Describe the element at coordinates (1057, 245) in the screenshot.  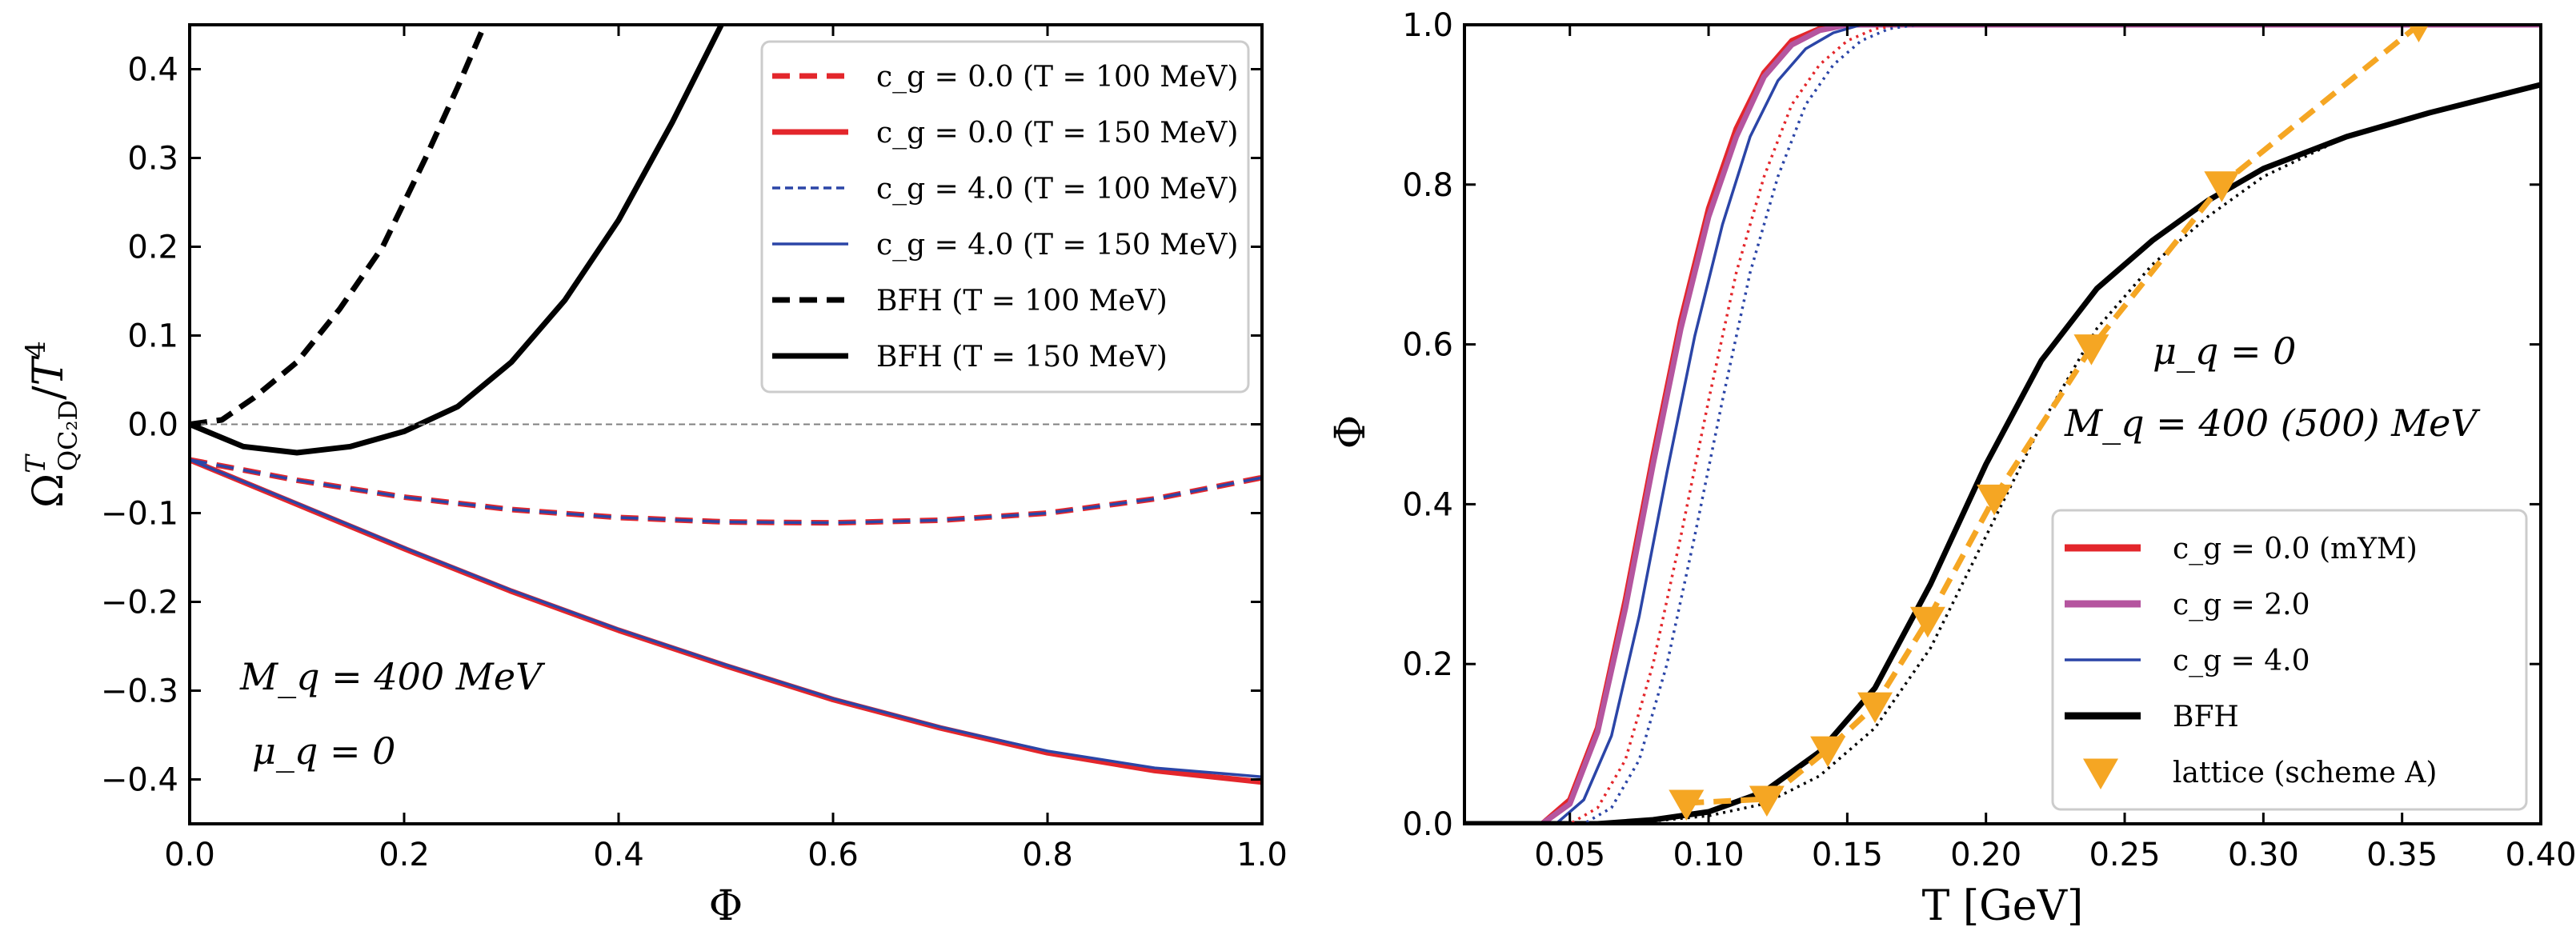
I see `legend-label-3: c_g = 4.0 (T = 150 MeV)` at that location.